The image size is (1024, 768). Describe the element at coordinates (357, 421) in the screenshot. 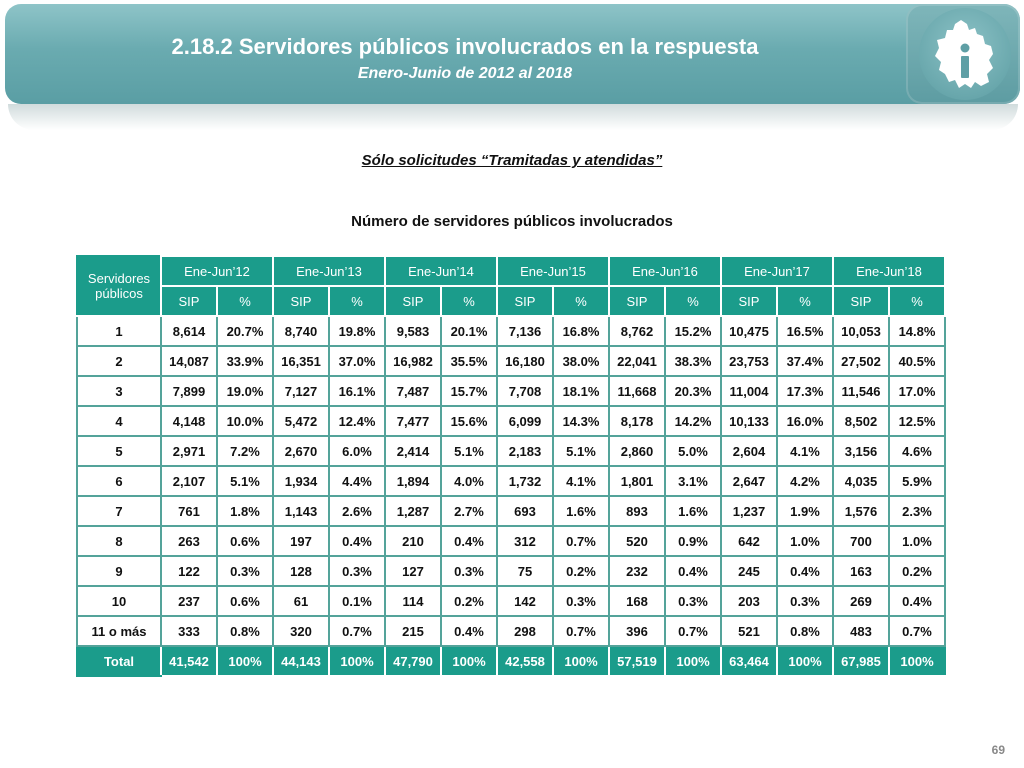

I see `percent-cell: 12.4%` at that location.